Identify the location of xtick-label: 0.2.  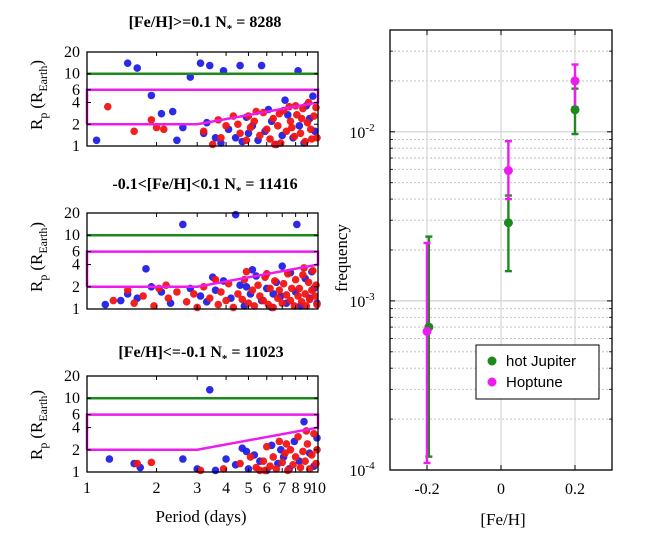
(575, 489).